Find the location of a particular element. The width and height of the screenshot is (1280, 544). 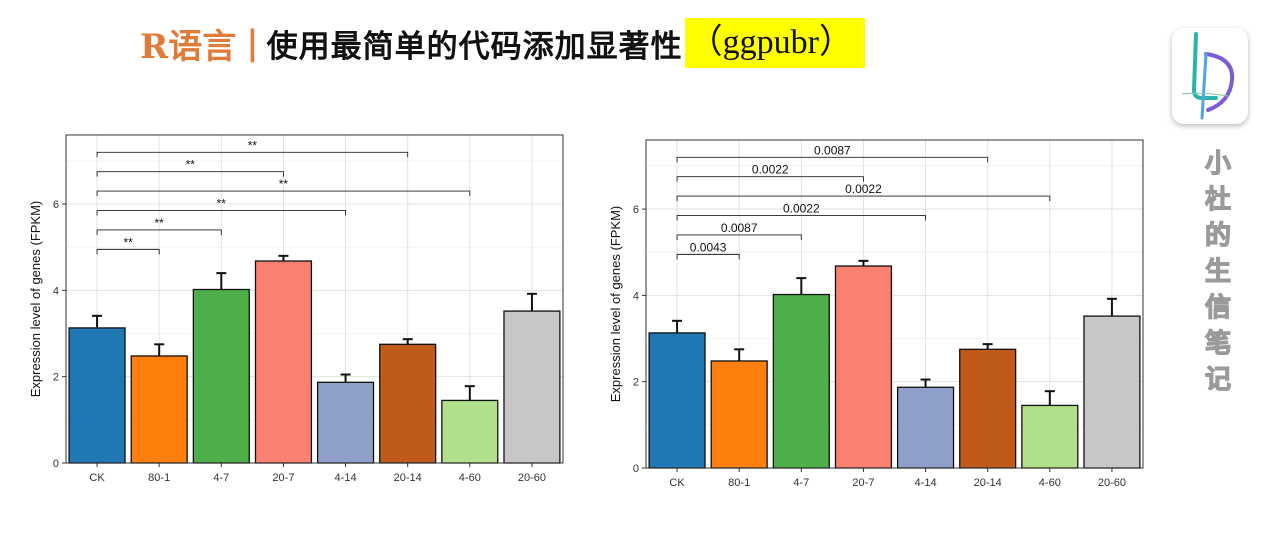

author-char: 生 is located at coordinates (1217, 271).